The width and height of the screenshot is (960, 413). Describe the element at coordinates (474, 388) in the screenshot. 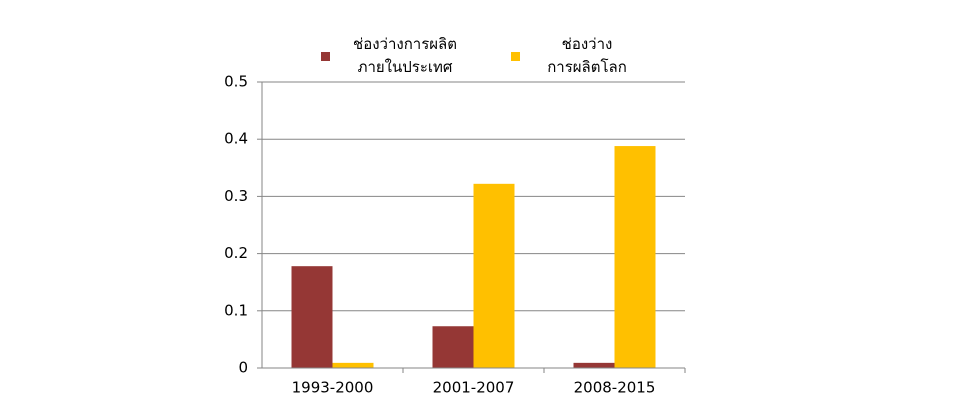

I see `x-tick-label: 2001-2007` at that location.